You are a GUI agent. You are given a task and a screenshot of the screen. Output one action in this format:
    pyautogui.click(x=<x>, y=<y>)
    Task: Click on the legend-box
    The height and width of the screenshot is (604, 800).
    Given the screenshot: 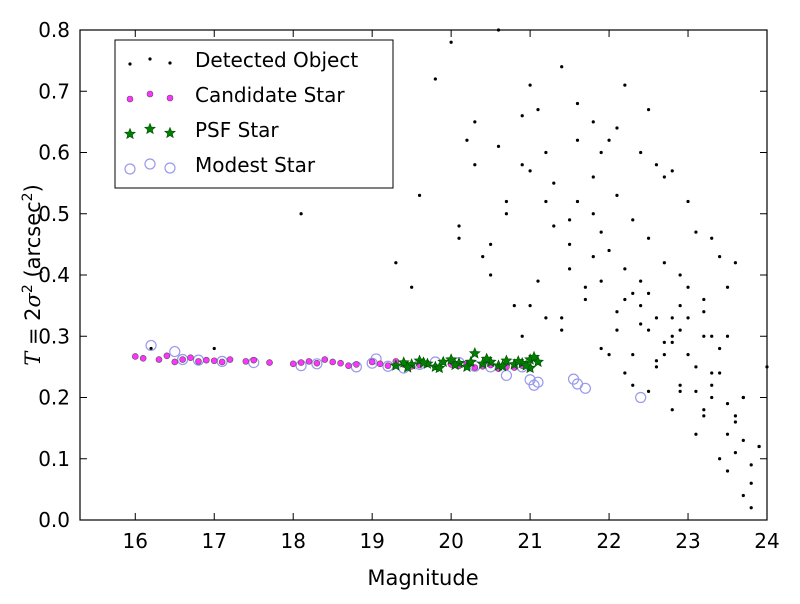 What is the action you would take?
    pyautogui.click(x=254, y=114)
    